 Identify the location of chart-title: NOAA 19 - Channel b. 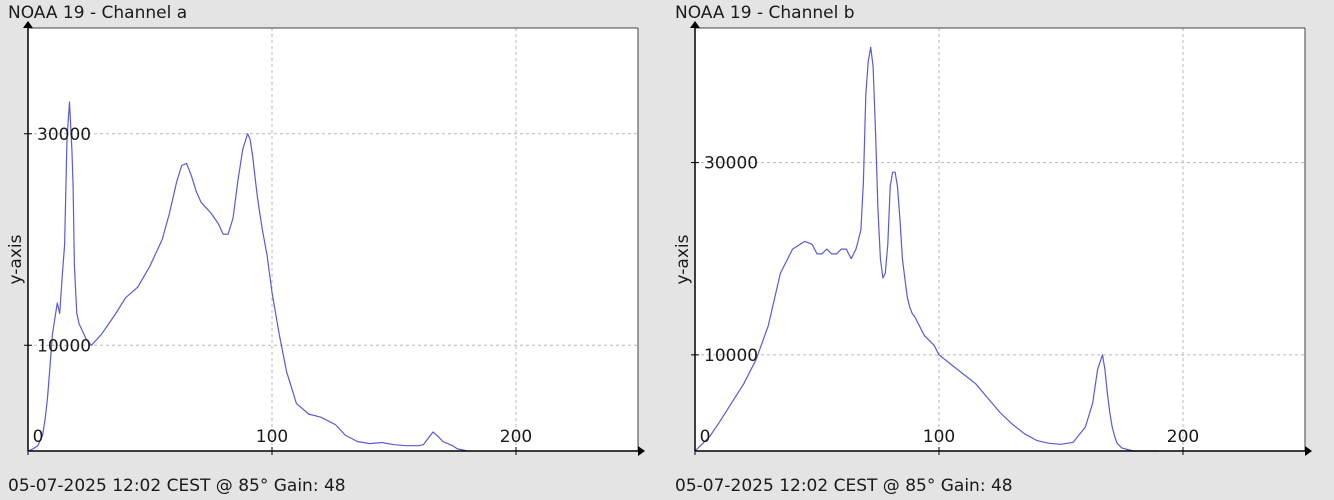
(765, 13).